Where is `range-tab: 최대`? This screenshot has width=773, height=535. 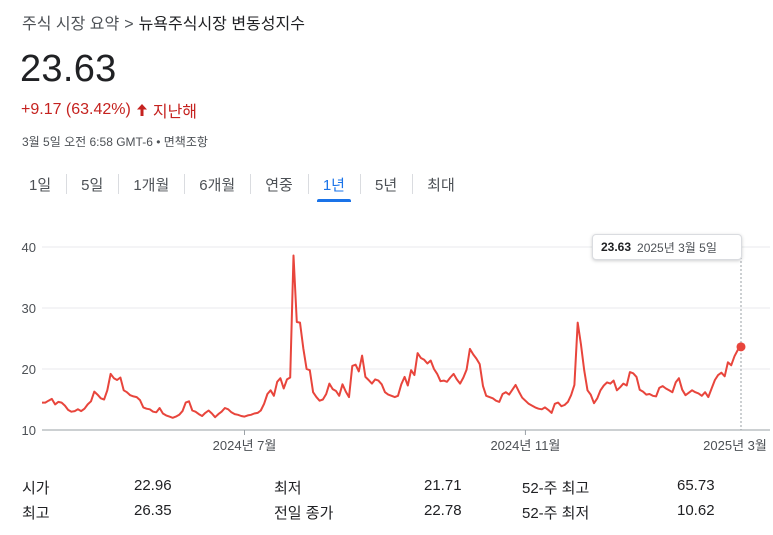 range-tab: 최대 is located at coordinates (441, 186).